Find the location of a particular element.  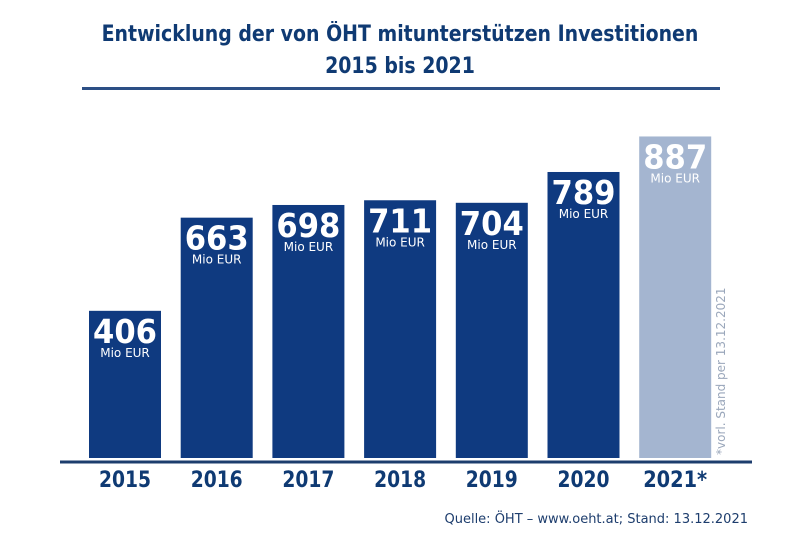

bar-2019 is located at coordinates (491, 330).